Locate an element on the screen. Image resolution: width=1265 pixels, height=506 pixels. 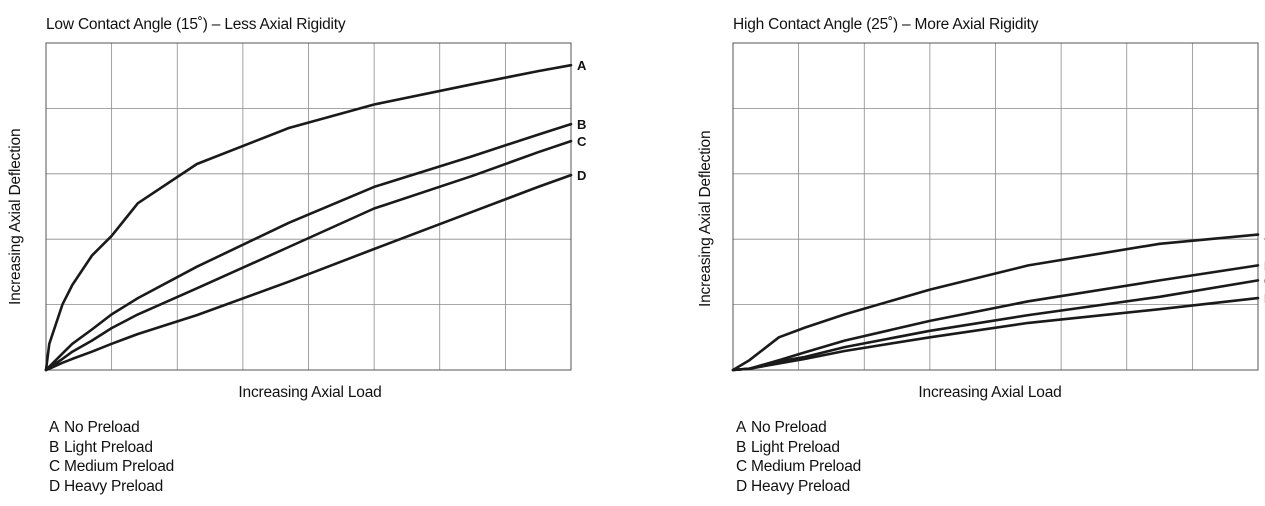
series-end-label-d: D is located at coordinates (581, 175).